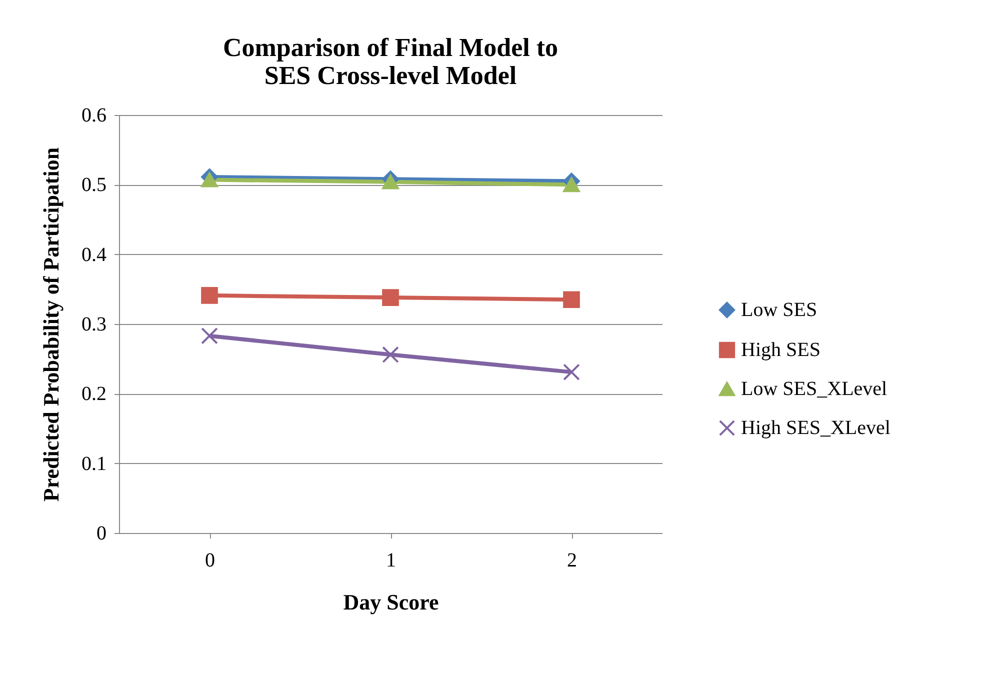 The width and height of the screenshot is (995, 692). Describe the element at coordinates (210, 561) in the screenshot. I see `x-tick-label: 0` at that location.